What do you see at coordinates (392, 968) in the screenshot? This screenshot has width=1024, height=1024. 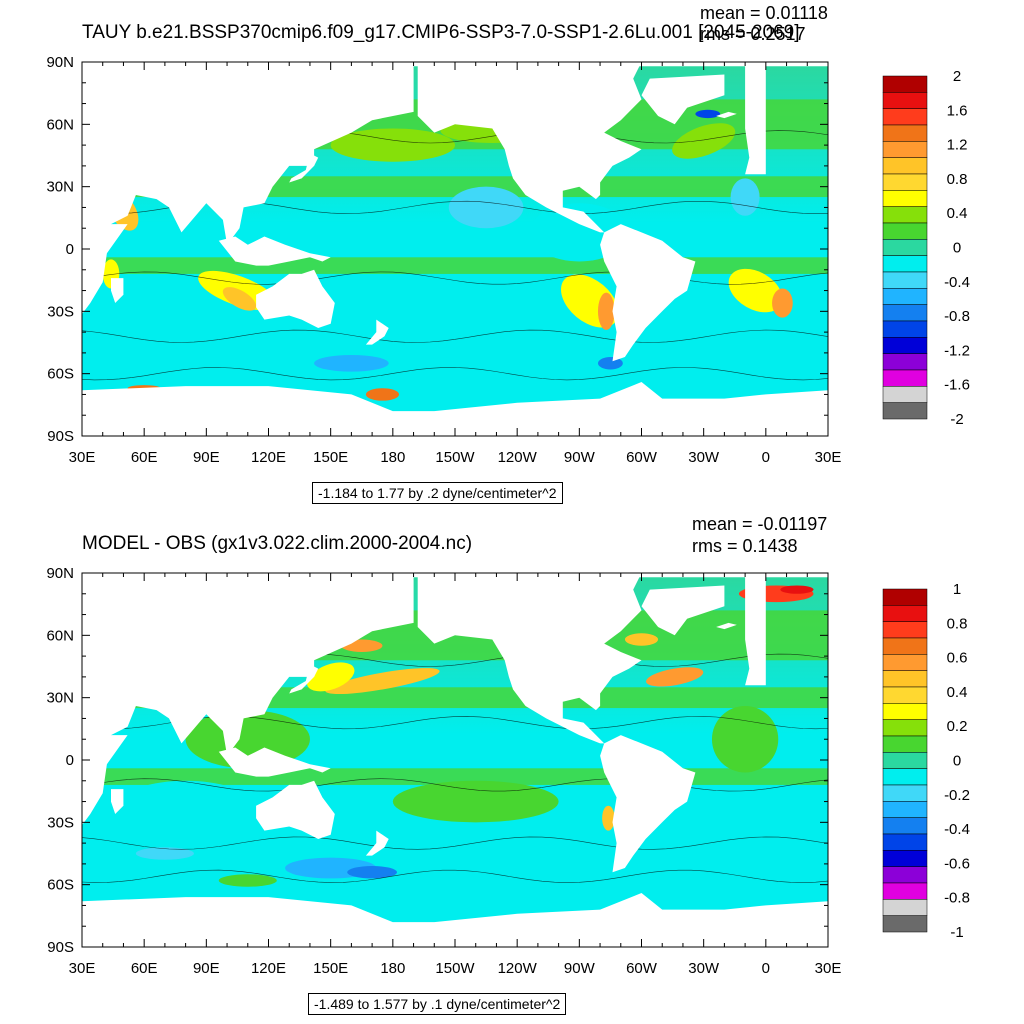 I see `x-tick-label-180: 180` at bounding box center [392, 968].